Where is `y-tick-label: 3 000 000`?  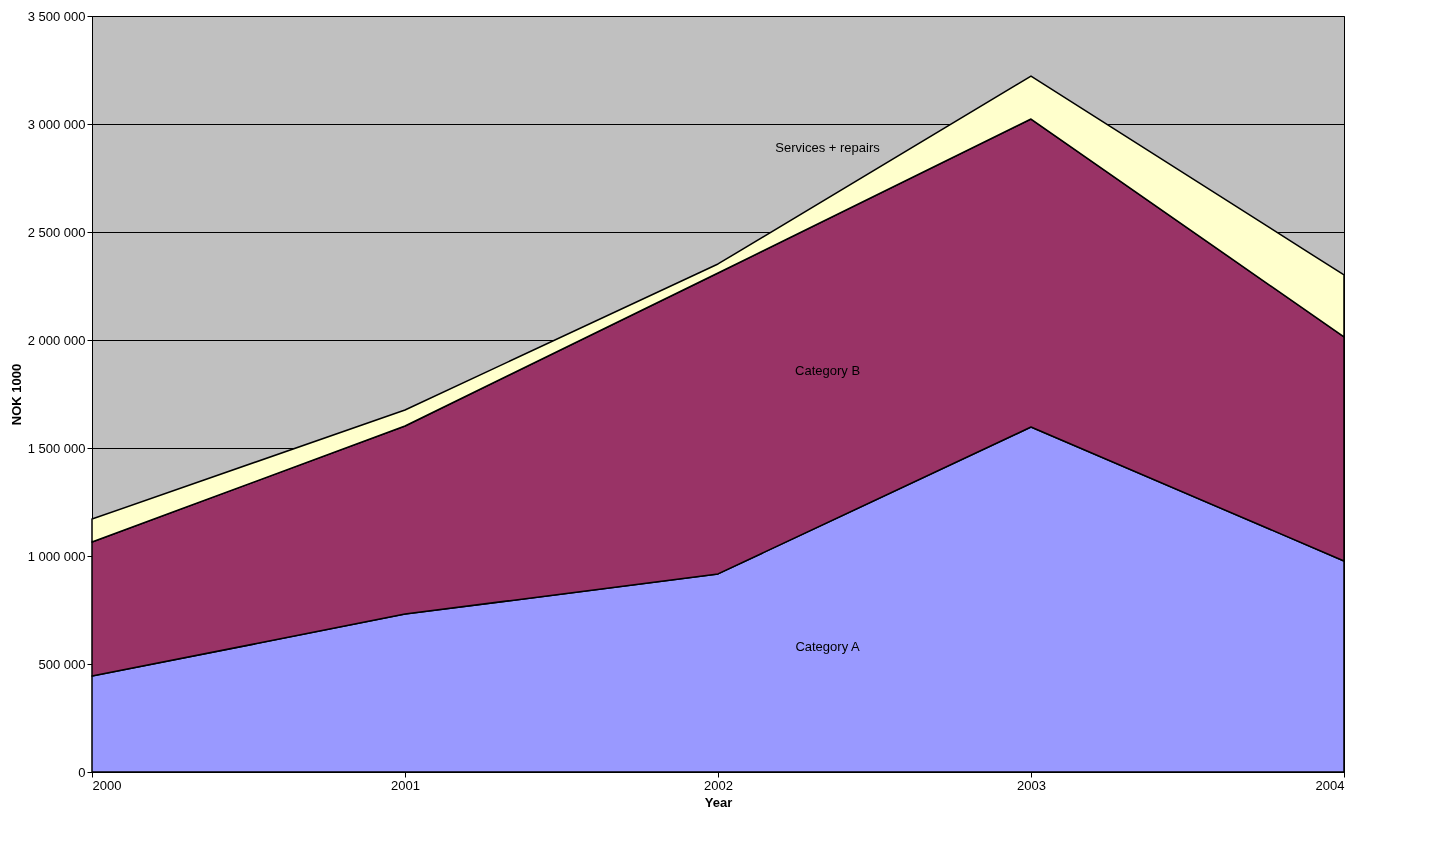
y-tick-label: 3 000 000 is located at coordinates (56, 124).